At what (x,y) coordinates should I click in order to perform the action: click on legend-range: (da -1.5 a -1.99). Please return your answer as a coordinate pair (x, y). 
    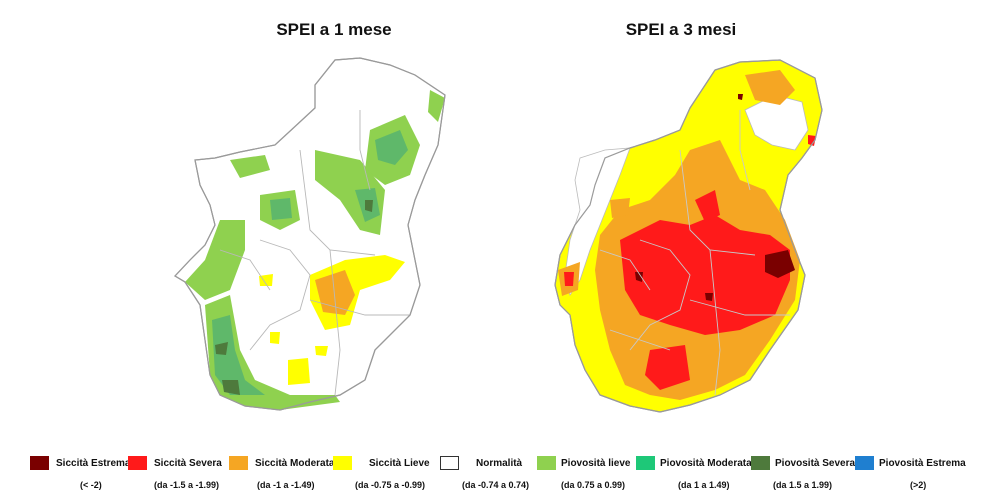
    Looking at the image, I should click on (187, 485).